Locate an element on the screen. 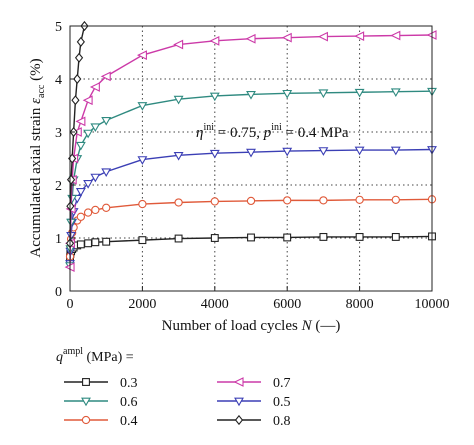 The image size is (474, 445). legend-item-0-7-label: 0.7 is located at coordinates (282, 383).